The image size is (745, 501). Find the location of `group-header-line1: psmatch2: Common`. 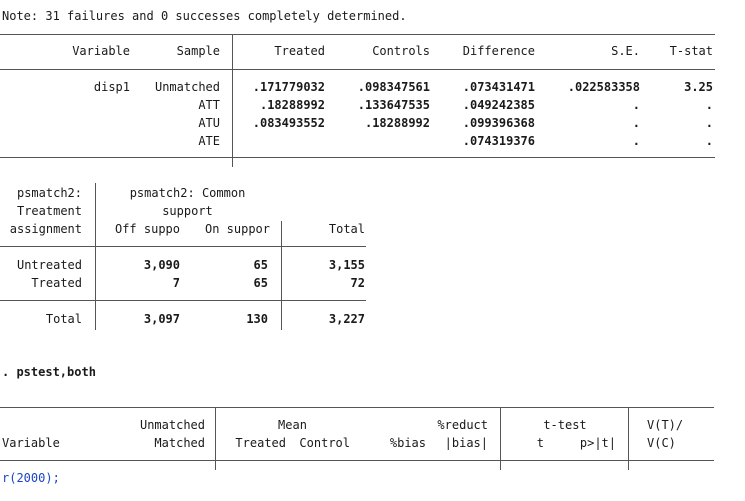

group-header-line1: psmatch2: Common is located at coordinates (187, 193).